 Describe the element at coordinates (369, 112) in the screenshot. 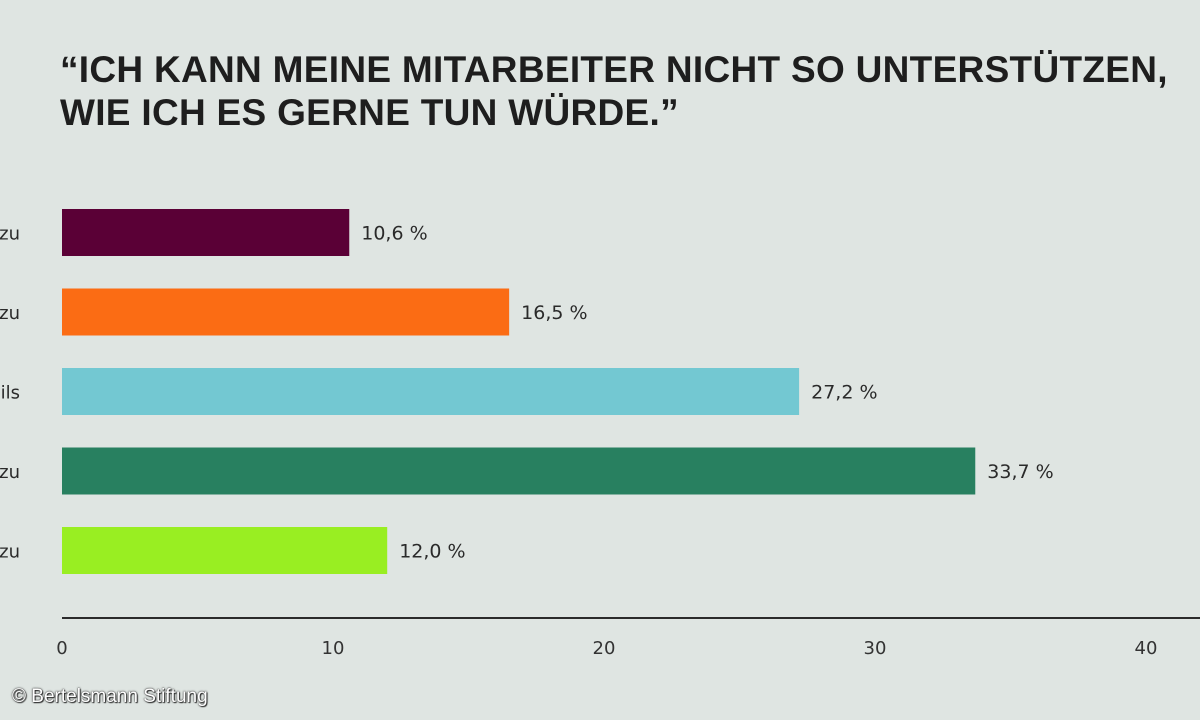

I see `chart-title-line-2: WIE ICH ES GERNE TUN WÜRDE.”` at that location.